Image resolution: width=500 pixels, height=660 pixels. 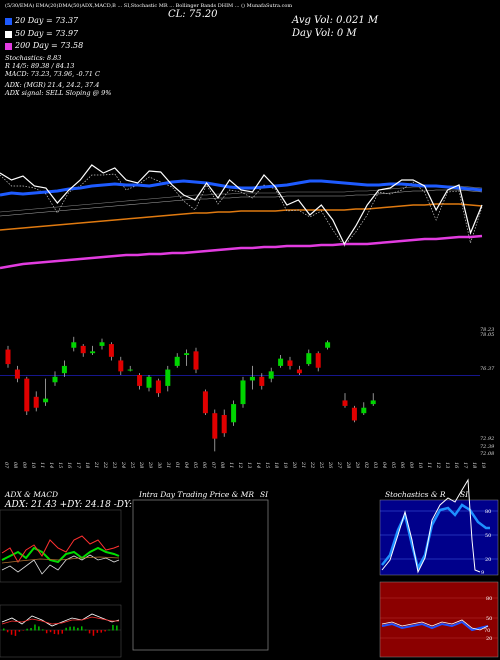 I want to click on stoch-value: 9, so click(x=482, y=573).